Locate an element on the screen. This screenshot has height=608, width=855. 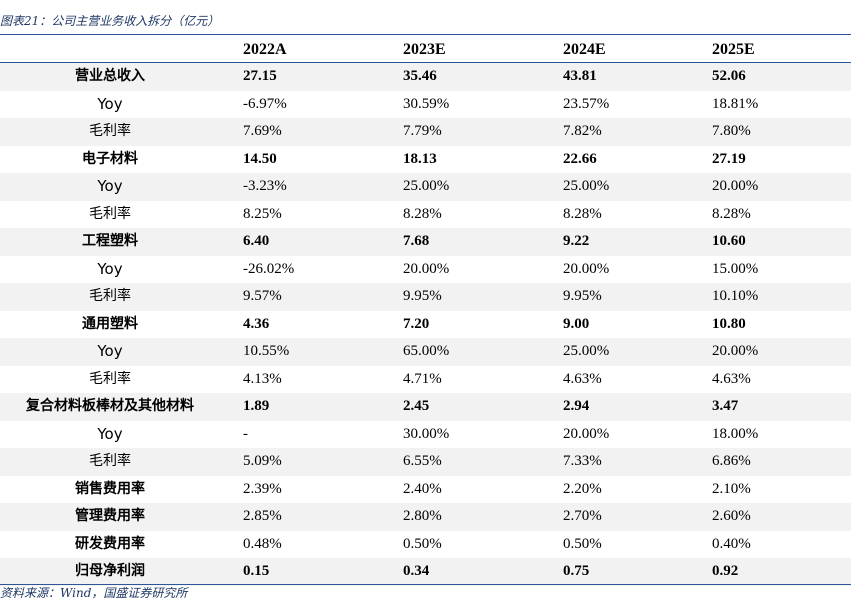
top-rule is located at coordinates (425, 34).